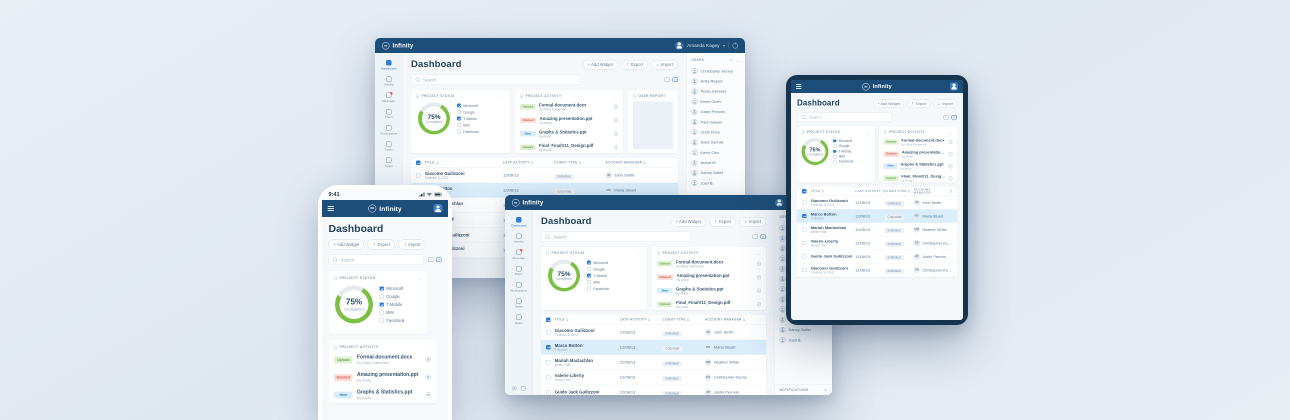  What do you see at coordinates (641, 320) in the screenshot?
I see `column-last-activity: LAST ACTIVITY` at bounding box center [641, 320].